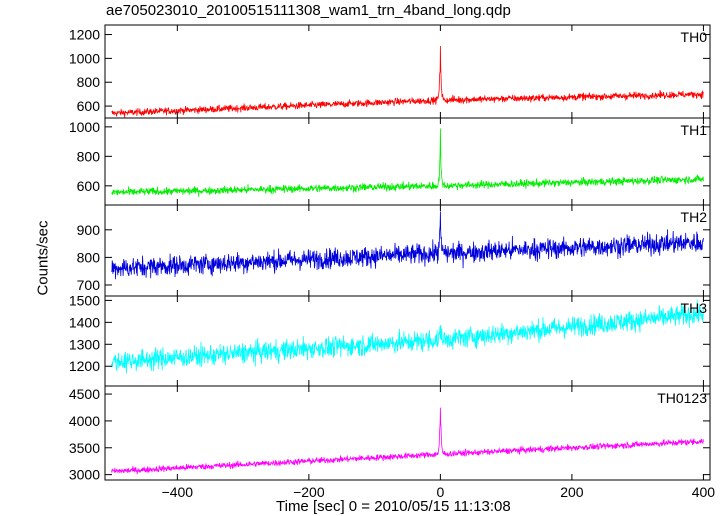 This screenshot has height=516, width=722. I want to click on series-line-th3, so click(407, 336).